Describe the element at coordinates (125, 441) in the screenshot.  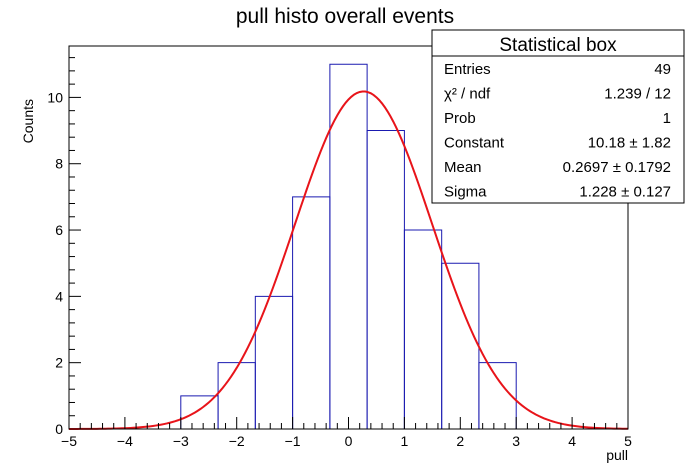
I see `x-tick-label: −4` at that location.